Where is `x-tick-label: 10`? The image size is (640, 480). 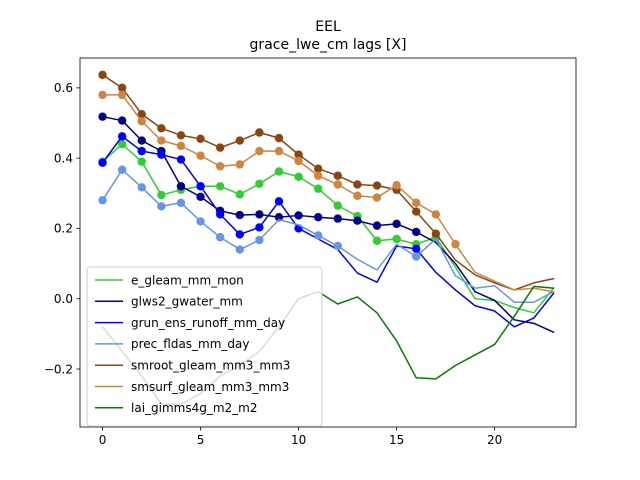
x-tick-label: 10 is located at coordinates (298, 440).